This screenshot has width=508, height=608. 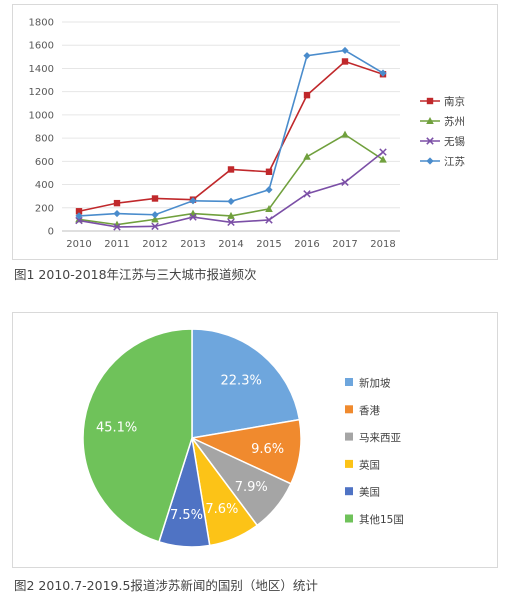 What do you see at coordinates (268, 244) in the screenshot?
I see `x-tick-label: 2015` at bounding box center [268, 244].